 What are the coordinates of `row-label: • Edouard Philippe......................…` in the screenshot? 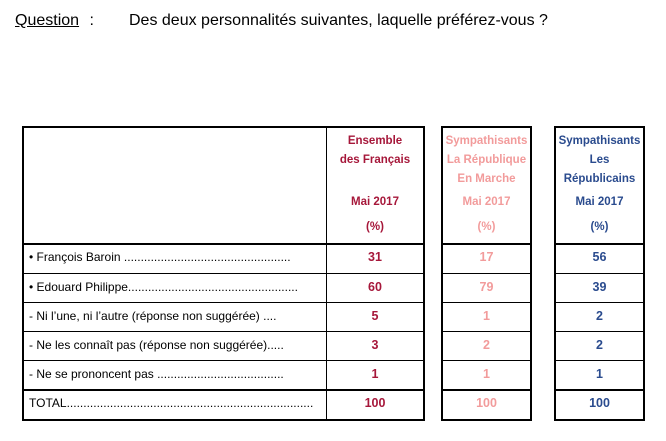 It's located at (163, 287).